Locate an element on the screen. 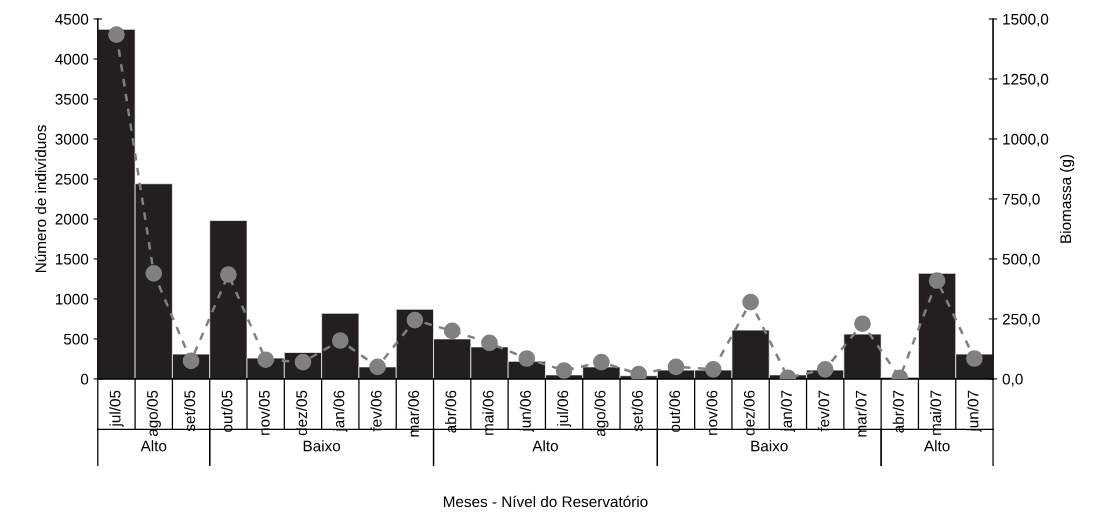 This screenshot has height=527, width=1099. x-tick-label: nov/05 is located at coordinates (264, 412).